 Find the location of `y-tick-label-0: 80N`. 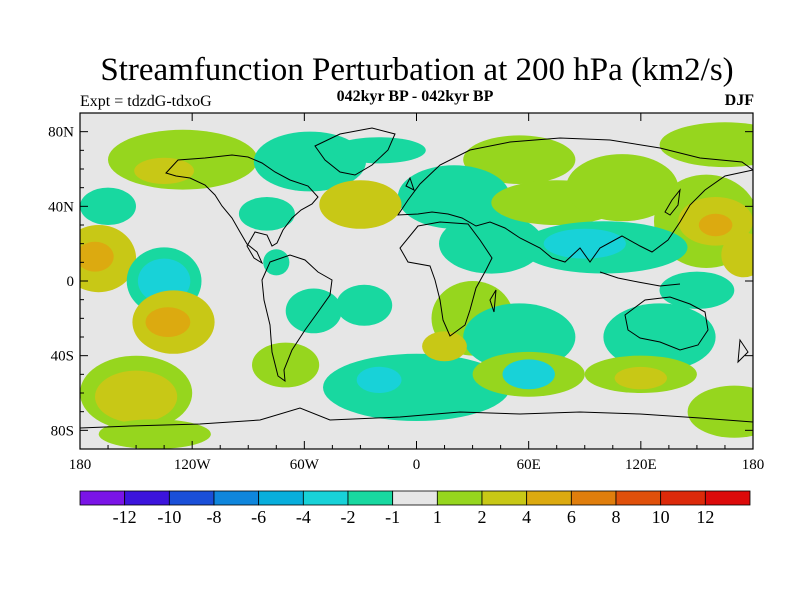

y-tick-label-0: 80N is located at coordinates (61, 133).